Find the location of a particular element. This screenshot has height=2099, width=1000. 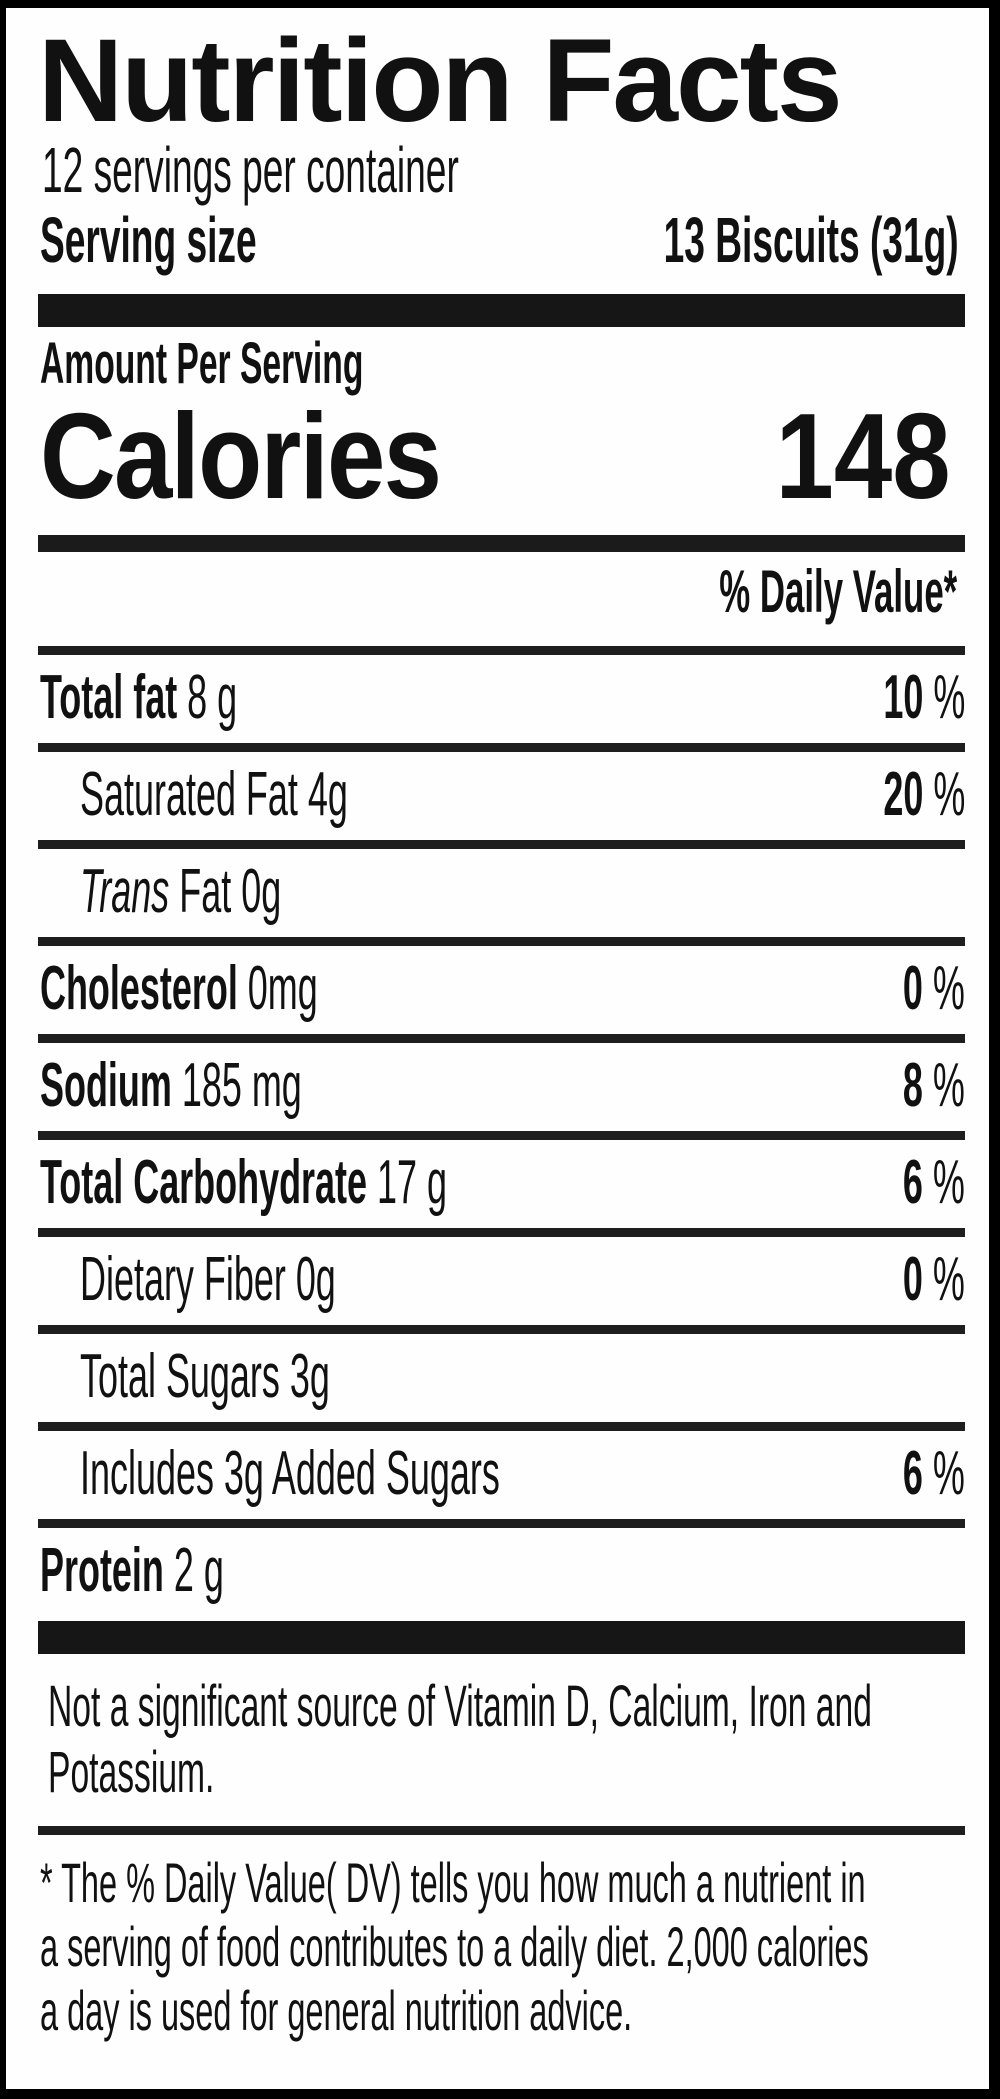

nutrient-row-cholesterol: Cholesterol 0mg 0 % is located at coordinates (502, 988).